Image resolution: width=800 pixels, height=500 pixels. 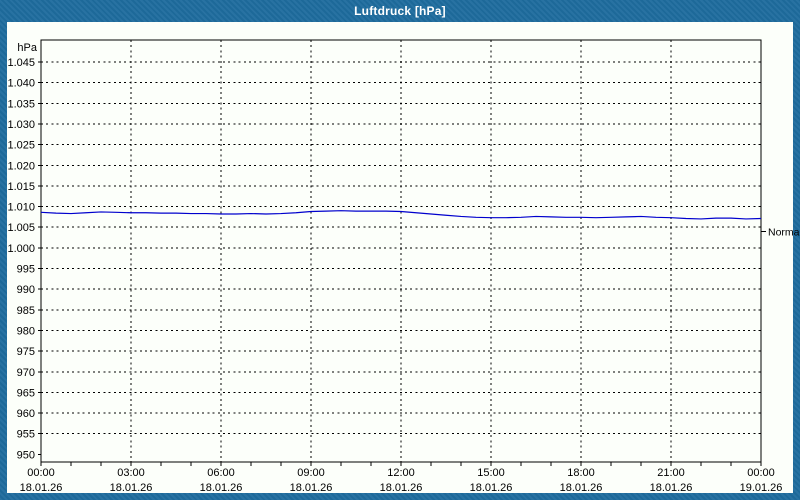 I want to click on svg-text: 975, so click(x=26, y=352).